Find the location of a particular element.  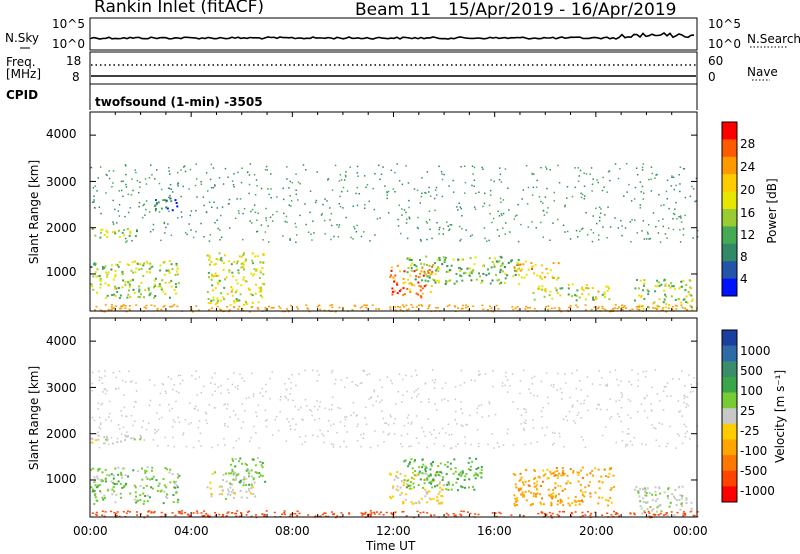

power-cbar-label: Power [dB] is located at coordinates (772, 211).